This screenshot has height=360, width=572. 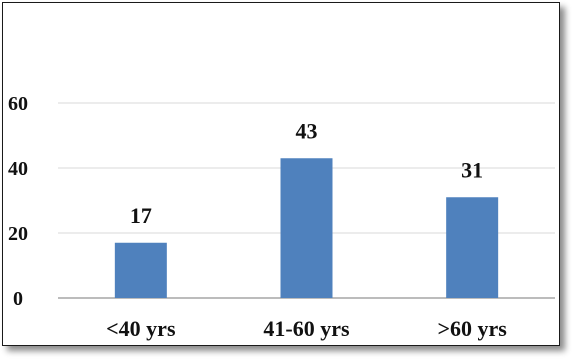 What do you see at coordinates (18, 201) in the screenshot?
I see `y-axis-ticks: 0 20 40 60` at bounding box center [18, 201].